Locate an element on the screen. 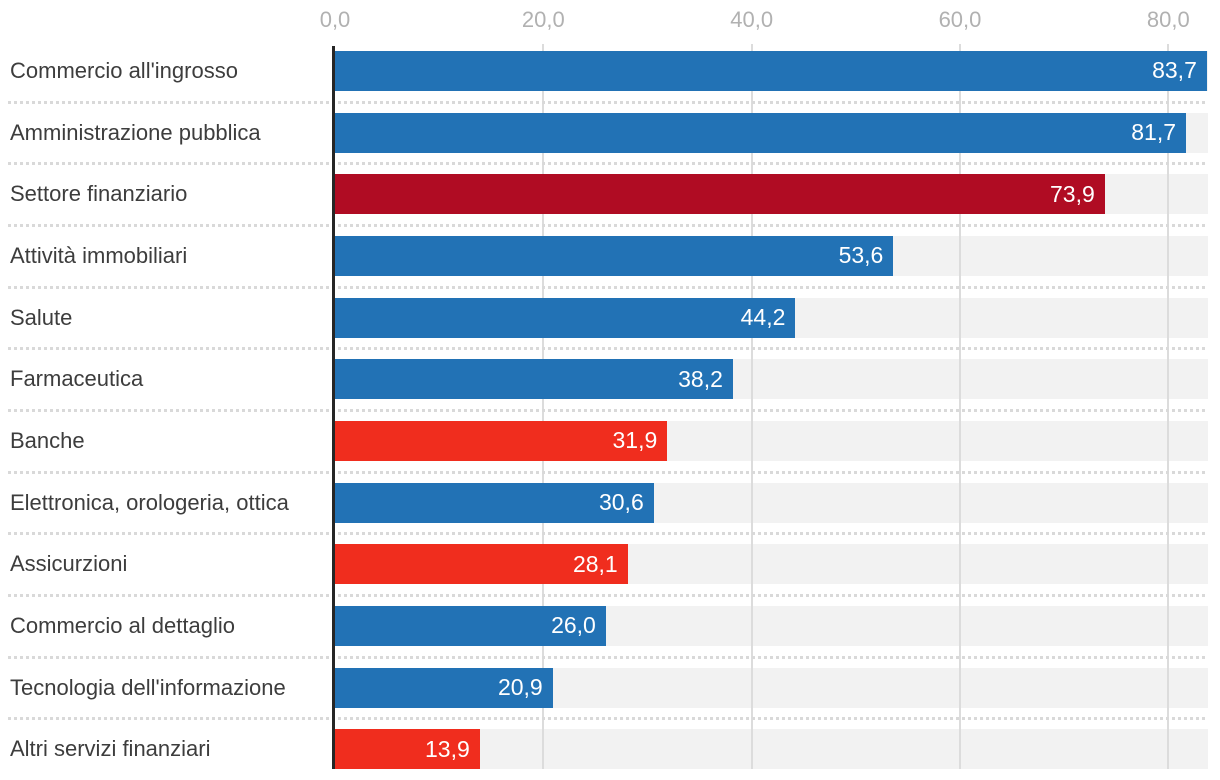  bar-value-label: 81,7 is located at coordinates (1154, 132).